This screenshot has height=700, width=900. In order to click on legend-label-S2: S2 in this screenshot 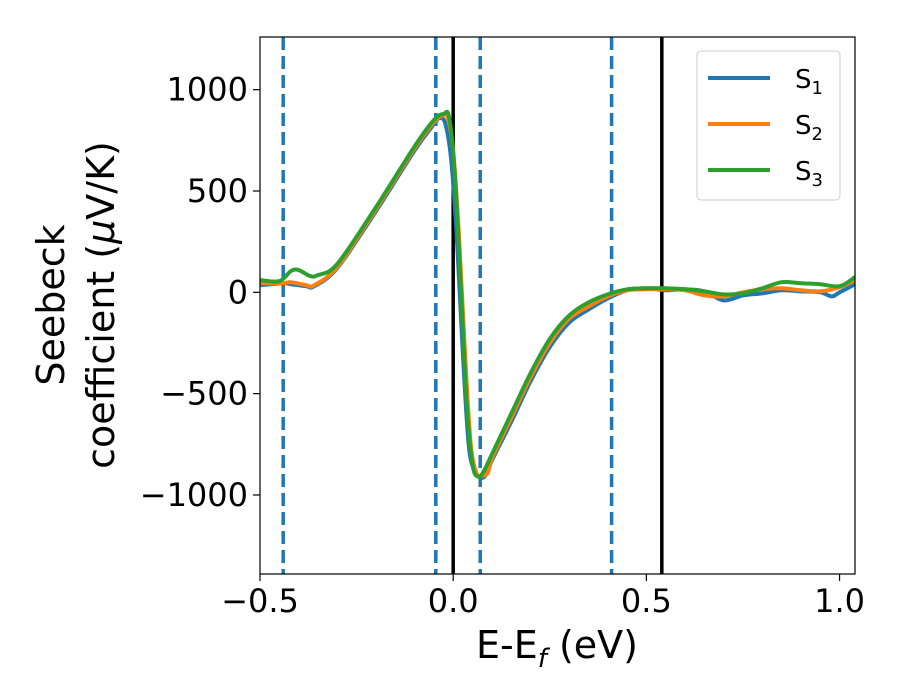, I will do `click(809, 128)`.